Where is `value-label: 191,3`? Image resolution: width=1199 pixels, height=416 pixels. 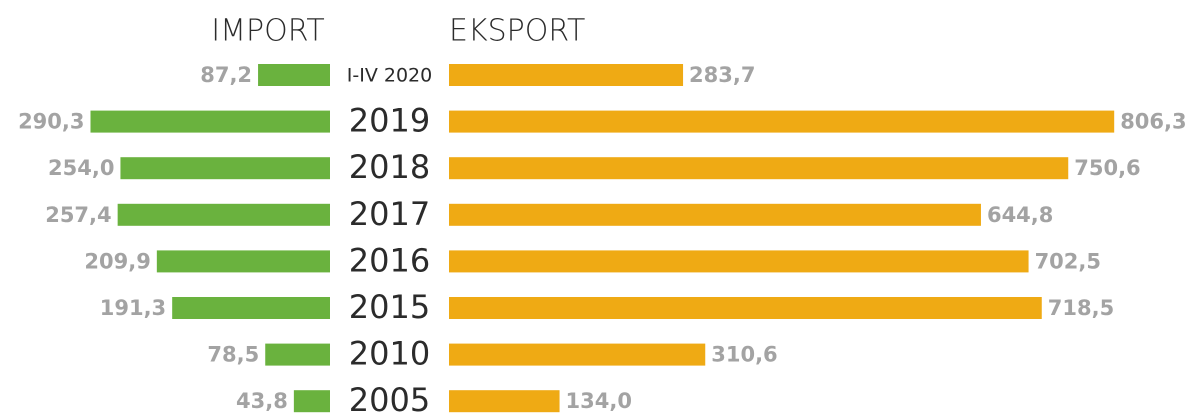
value-label: 191,3 is located at coordinates (133, 308).